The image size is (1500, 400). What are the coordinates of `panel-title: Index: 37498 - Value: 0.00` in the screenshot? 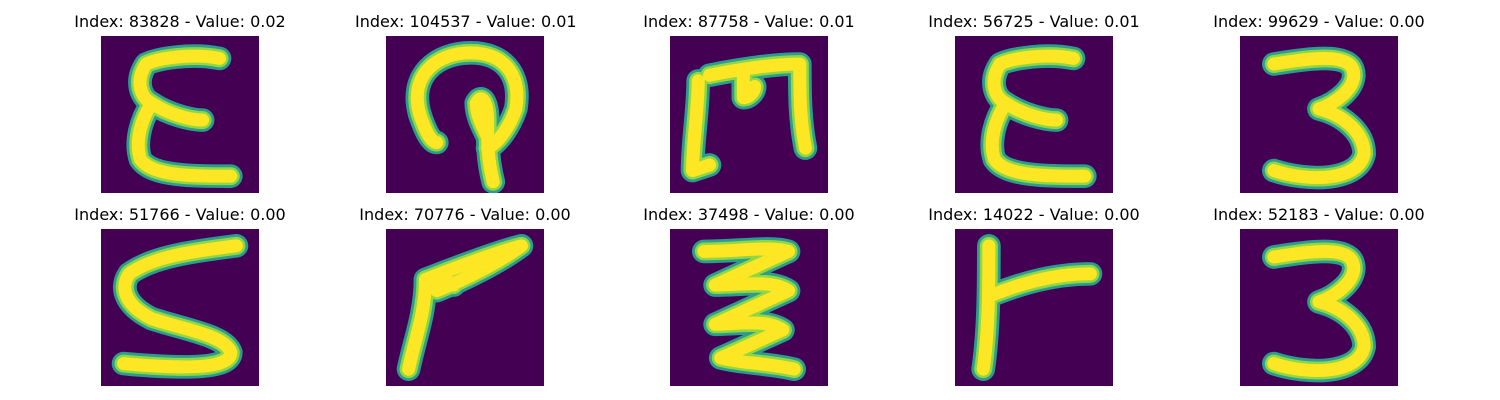 It's located at (749, 214).